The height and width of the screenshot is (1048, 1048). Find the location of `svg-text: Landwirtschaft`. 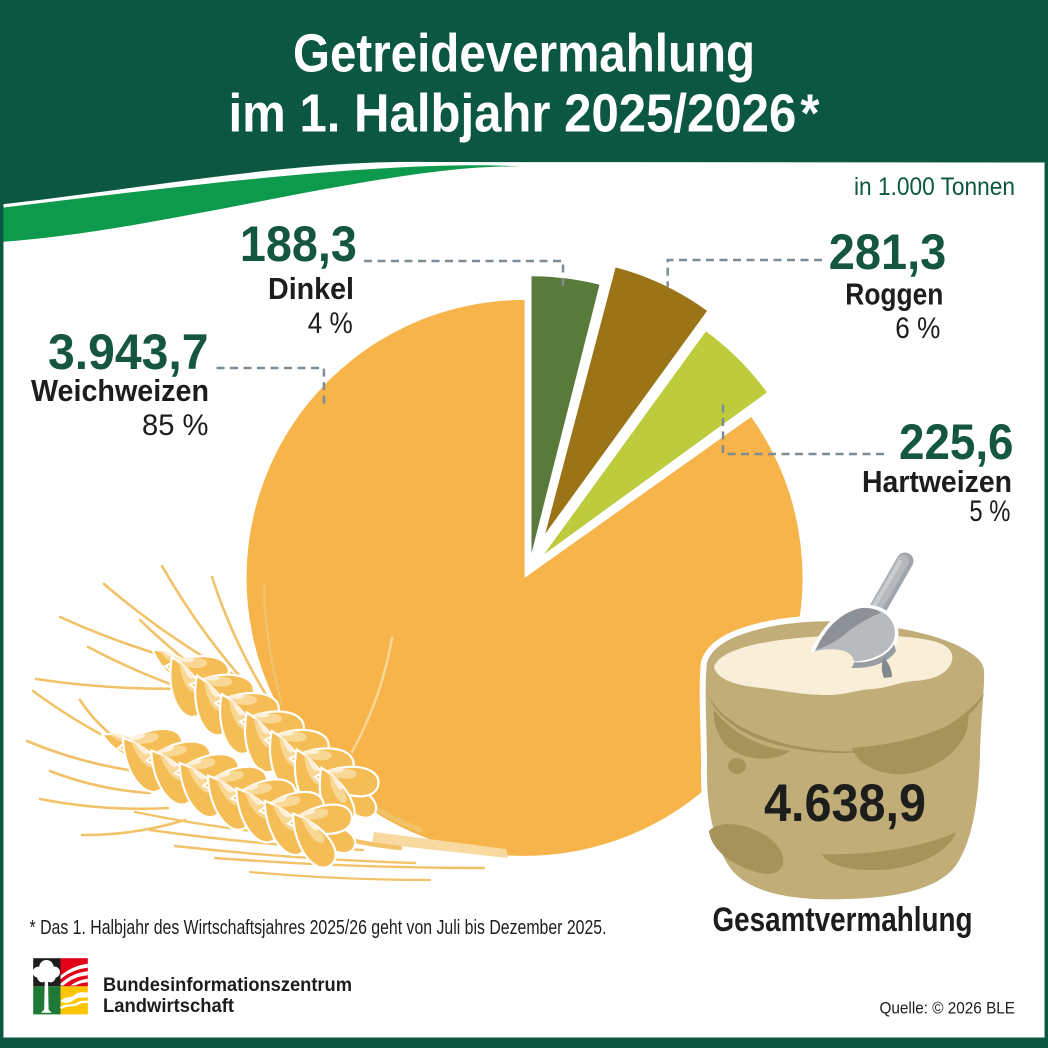

svg-text: Landwirtschaft is located at coordinates (168, 1006).